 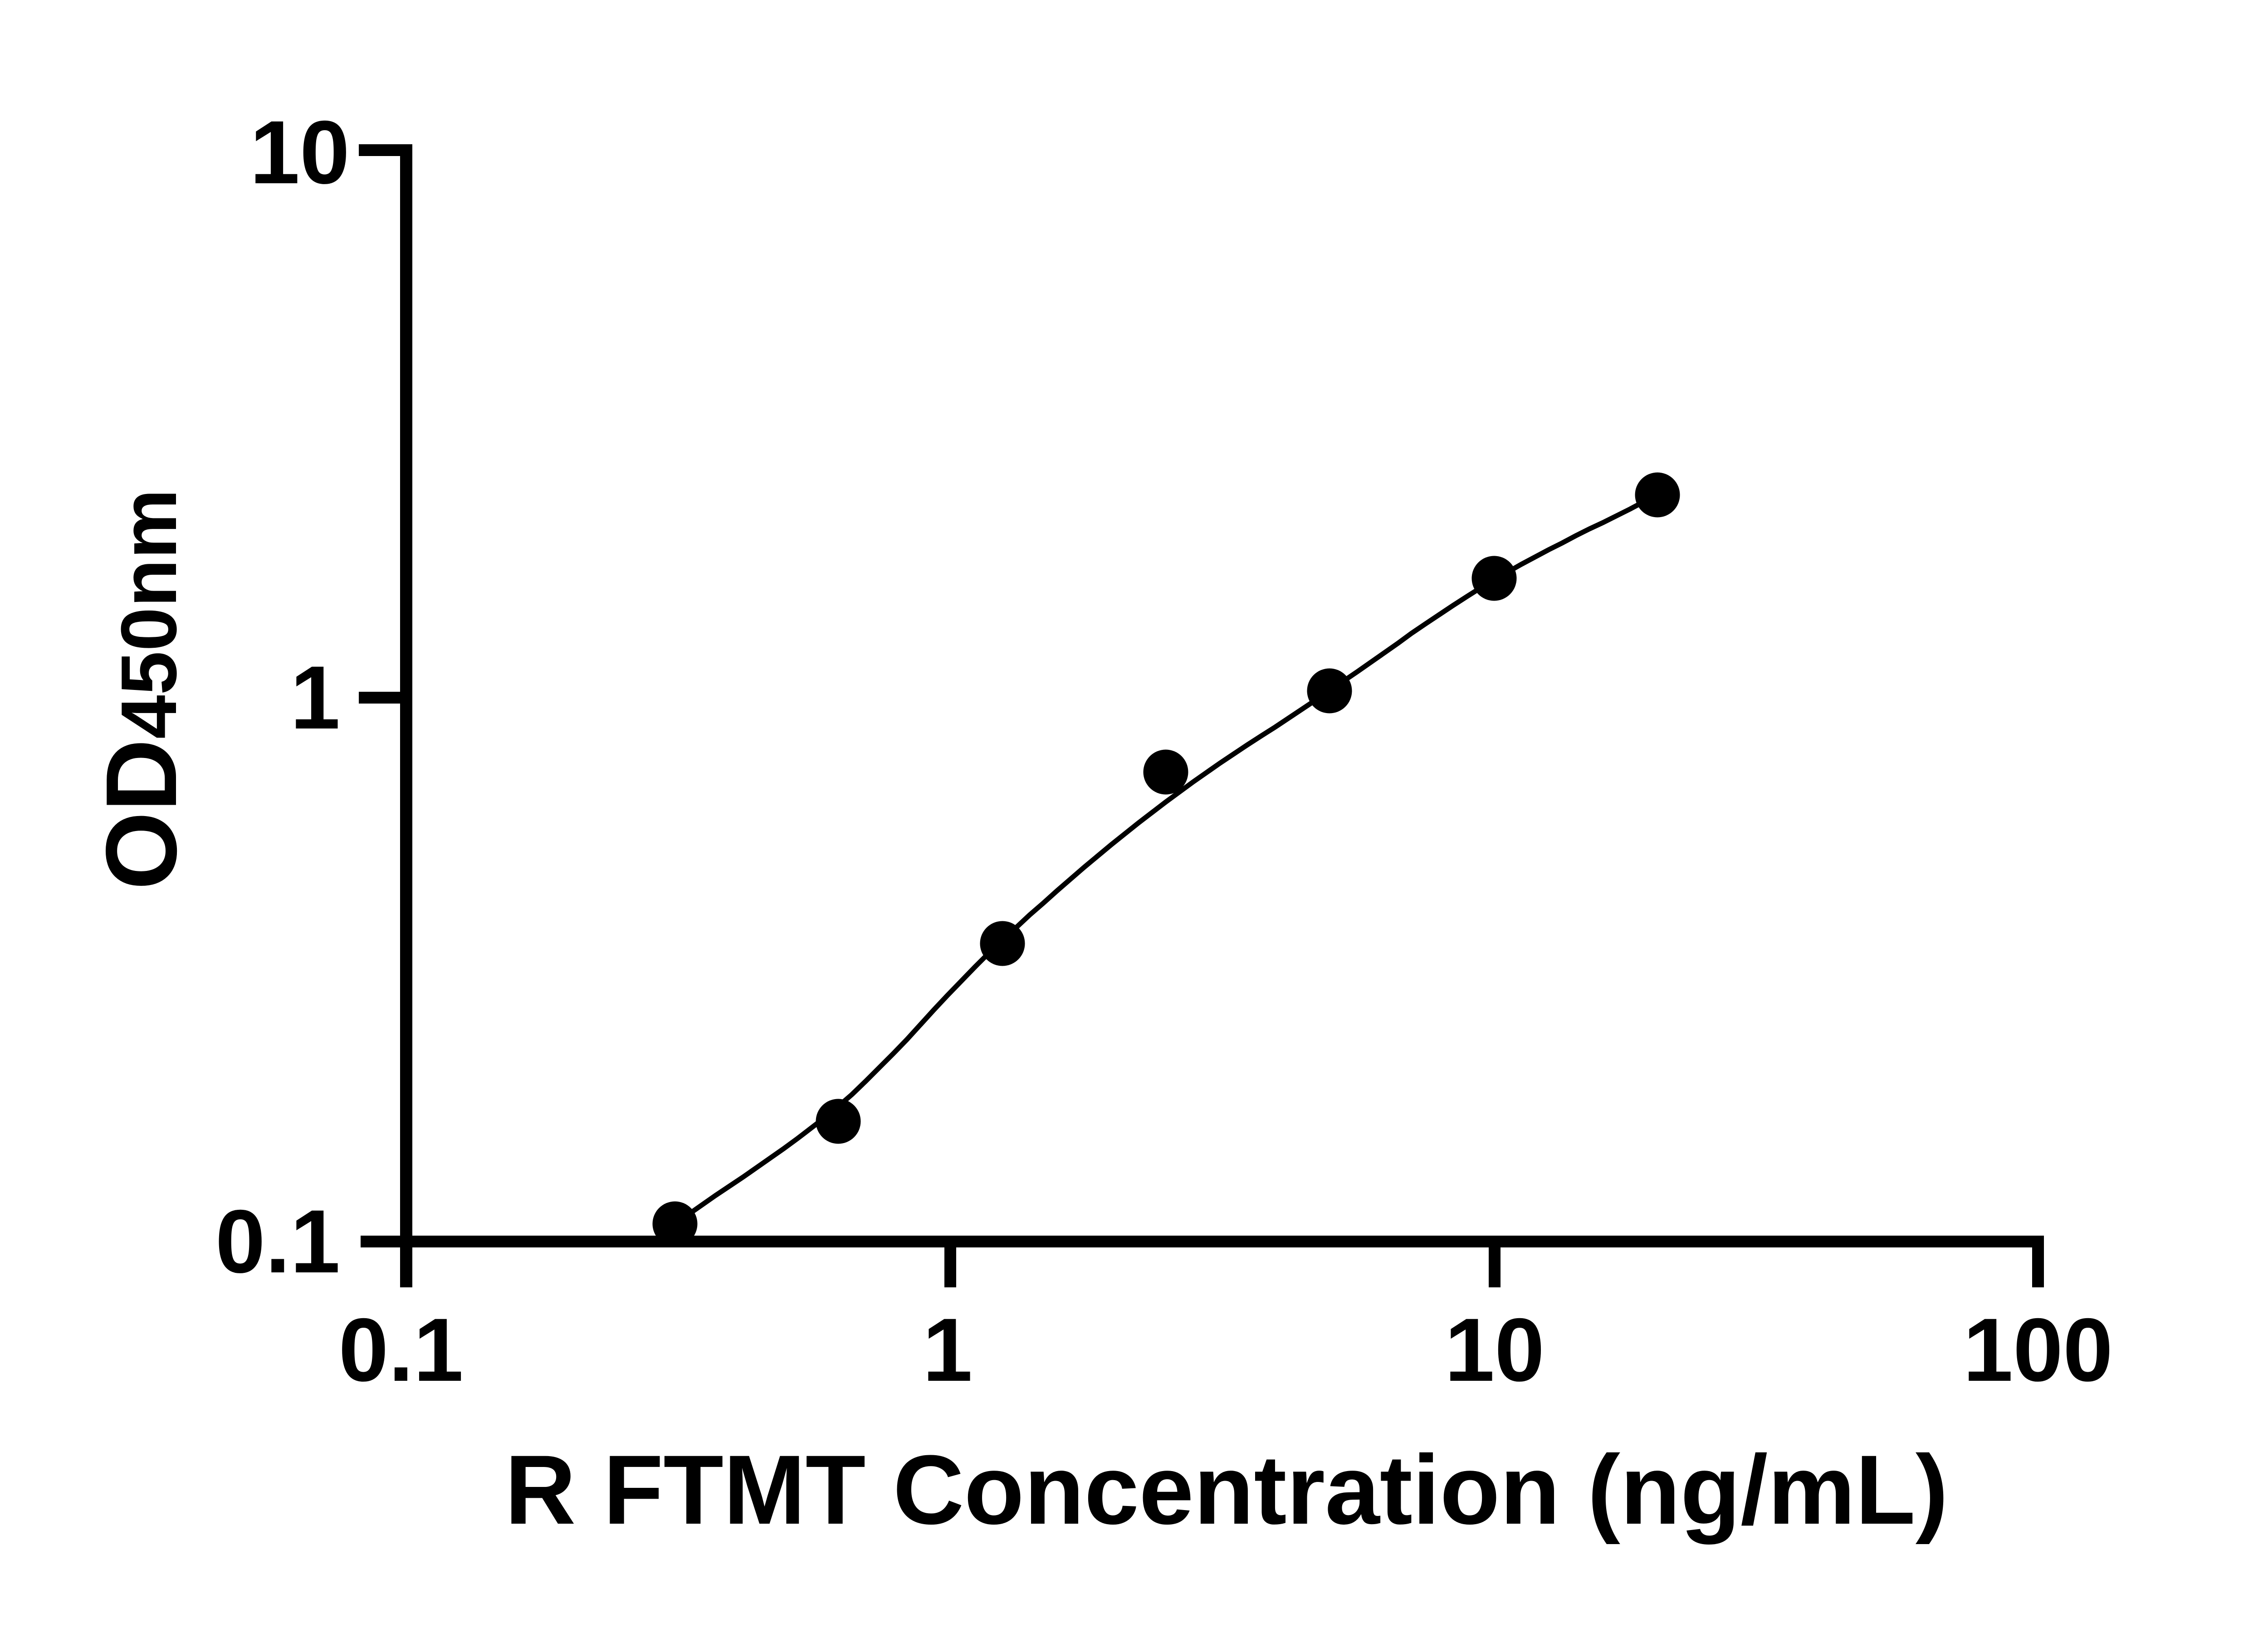 What do you see at coordinates (2038, 1350) in the screenshot?
I see `svg-text: 100` at bounding box center [2038, 1350].